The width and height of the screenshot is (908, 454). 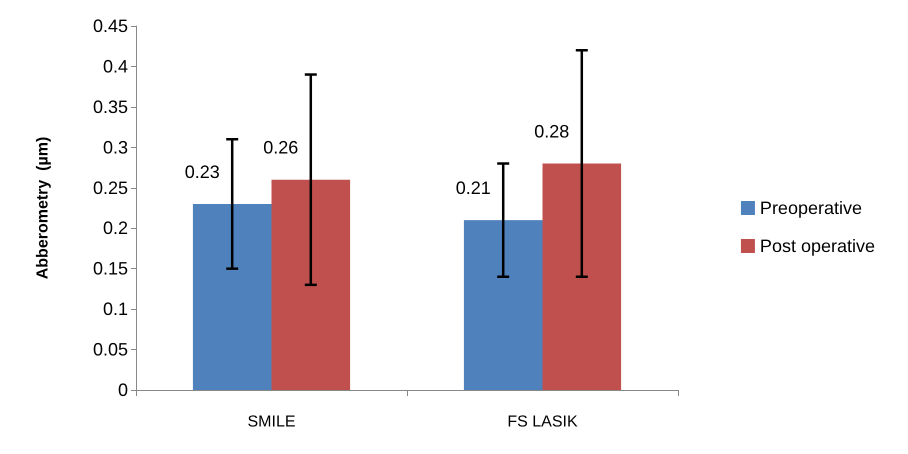 I want to click on y-tick-label: 0.3, so click(x=115, y=147).